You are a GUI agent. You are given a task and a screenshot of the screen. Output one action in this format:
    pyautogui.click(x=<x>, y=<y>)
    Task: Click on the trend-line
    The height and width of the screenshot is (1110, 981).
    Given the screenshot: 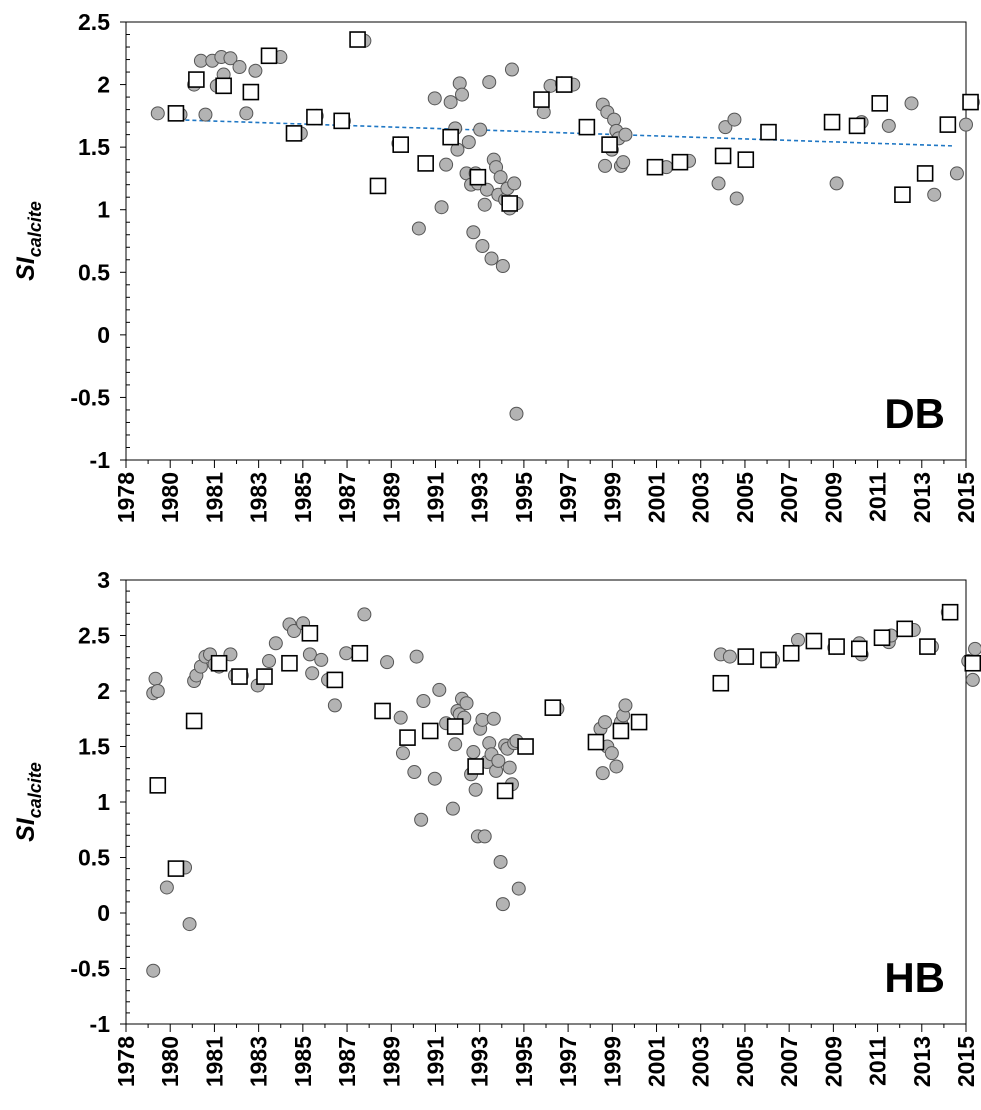 What is the action you would take?
    pyautogui.click(x=562, y=132)
    